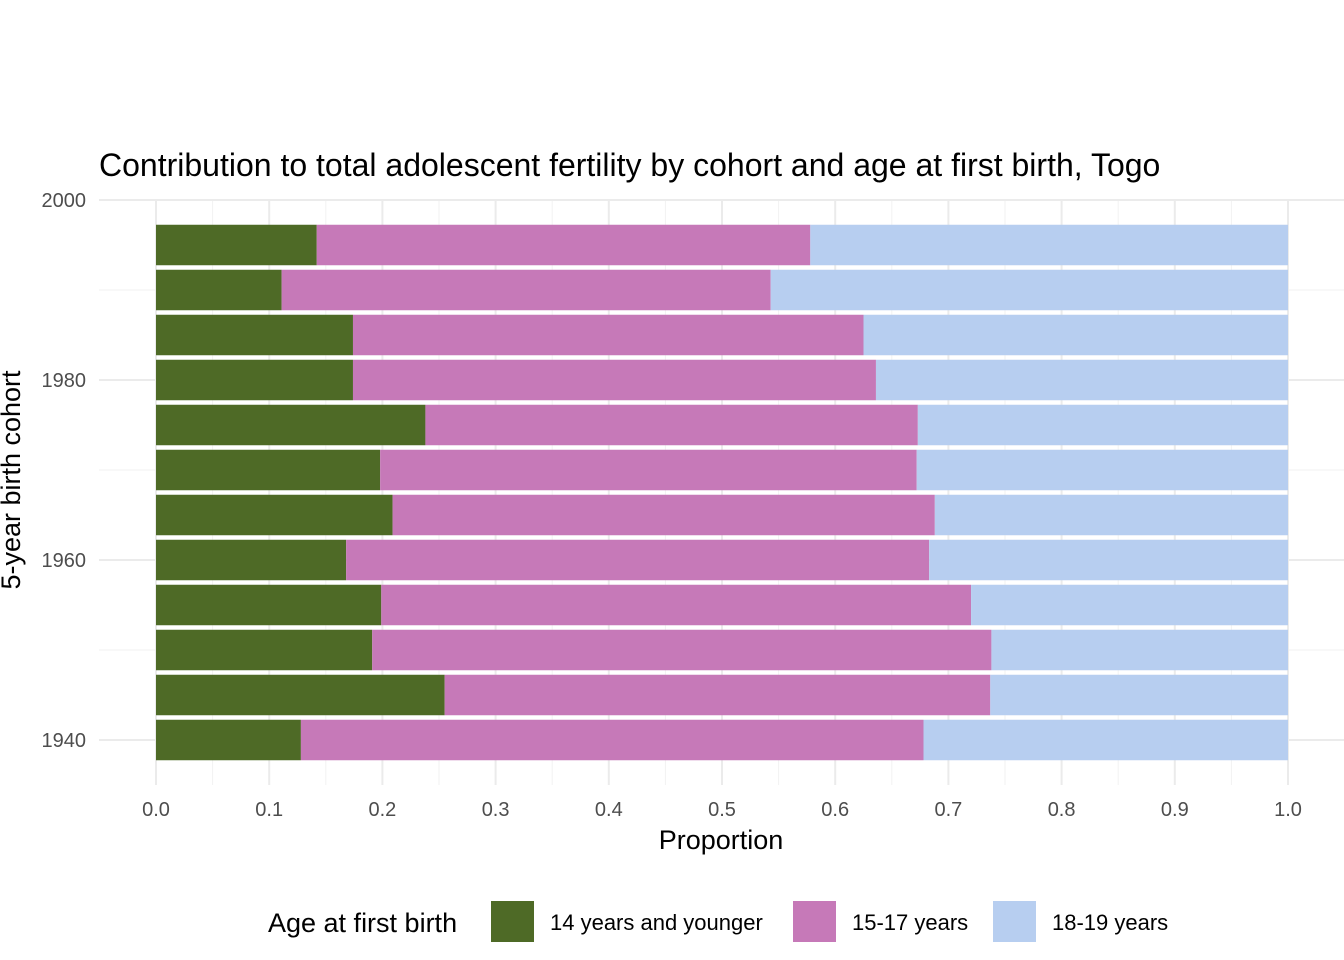 This screenshot has height=960, width=1344. What do you see at coordinates (264, 650) in the screenshot?
I see `bar-segment-1-cohort-1950` at bounding box center [264, 650].